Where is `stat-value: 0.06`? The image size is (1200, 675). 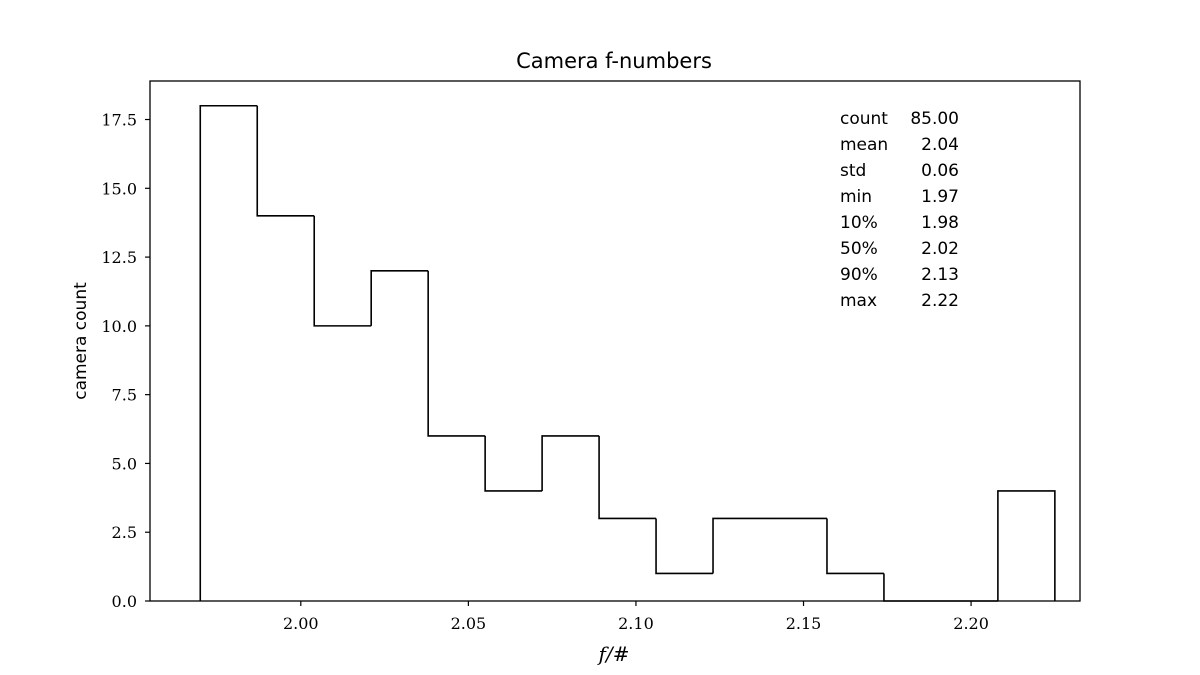 stat-value: 0.06 is located at coordinates (940, 171).